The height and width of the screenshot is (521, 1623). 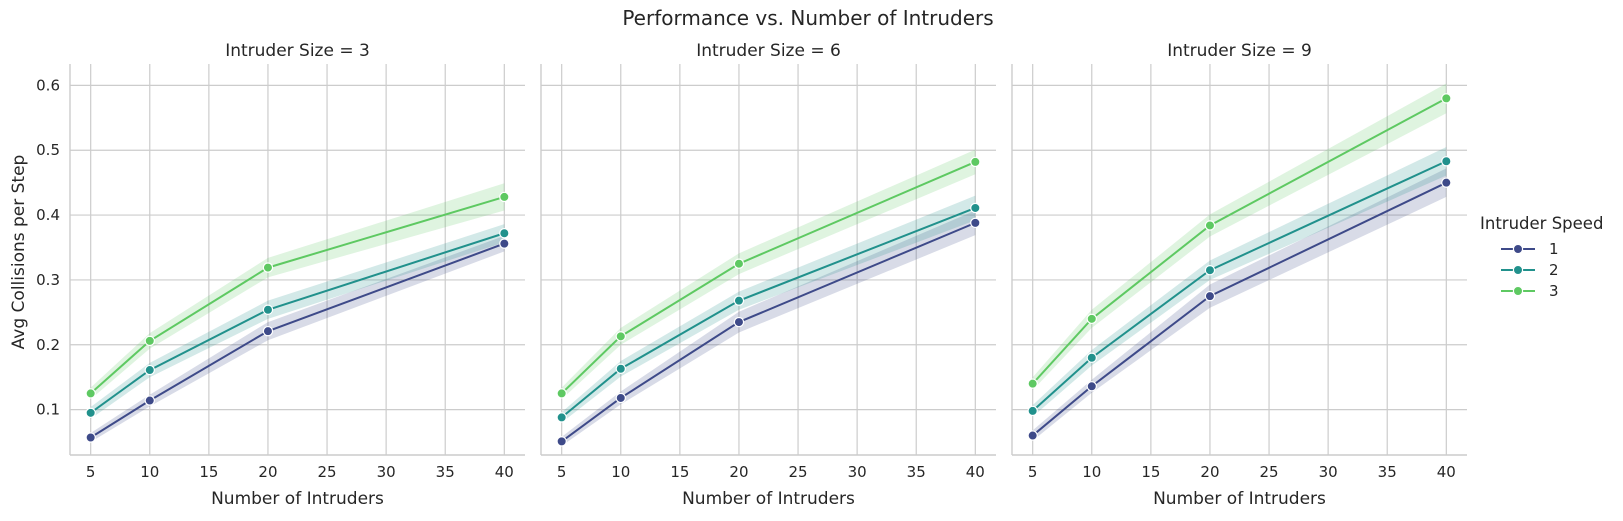 What do you see at coordinates (48, 410) in the screenshot?
I see `y-tick-label: 0.1` at bounding box center [48, 410].